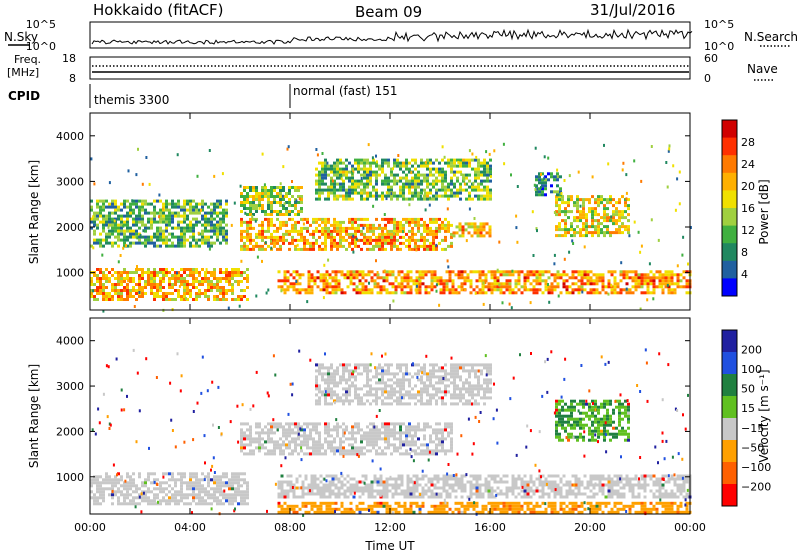 This screenshot has height=554, width=800. Describe the element at coordinates (131, 100) in the screenshot. I see `cpid-mode-1: themis 3300` at that location.